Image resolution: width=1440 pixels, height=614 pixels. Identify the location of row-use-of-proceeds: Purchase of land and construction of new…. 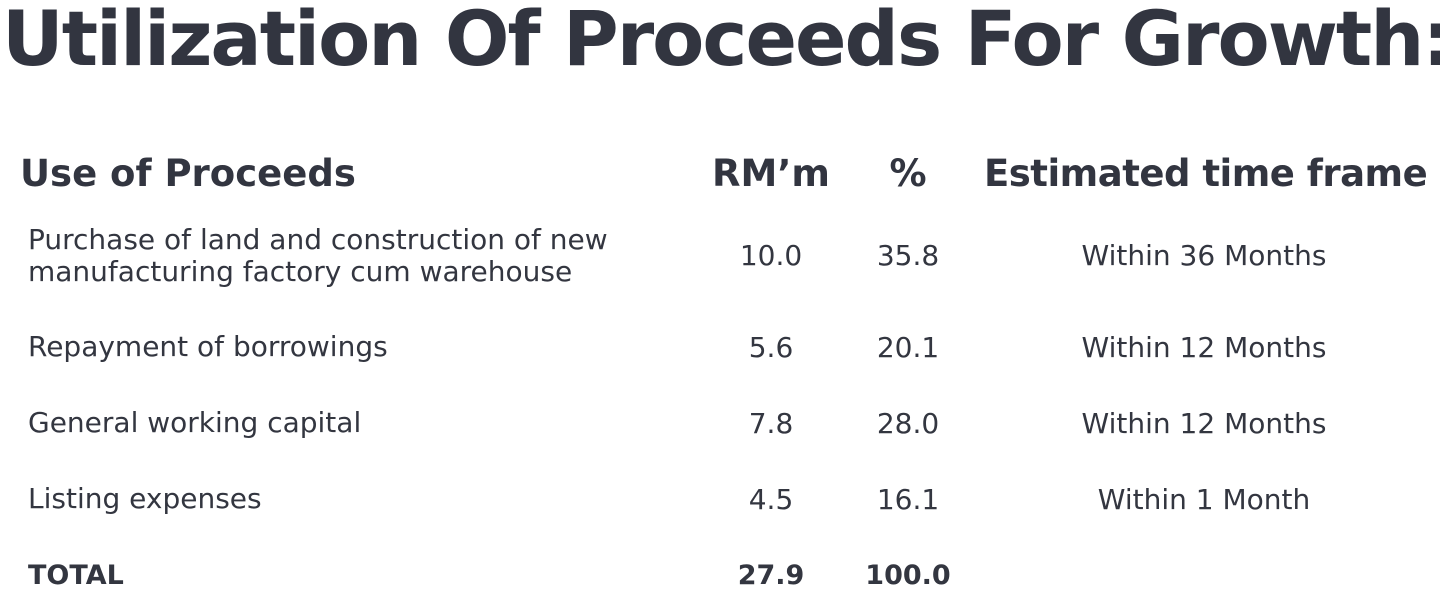
(358, 256).